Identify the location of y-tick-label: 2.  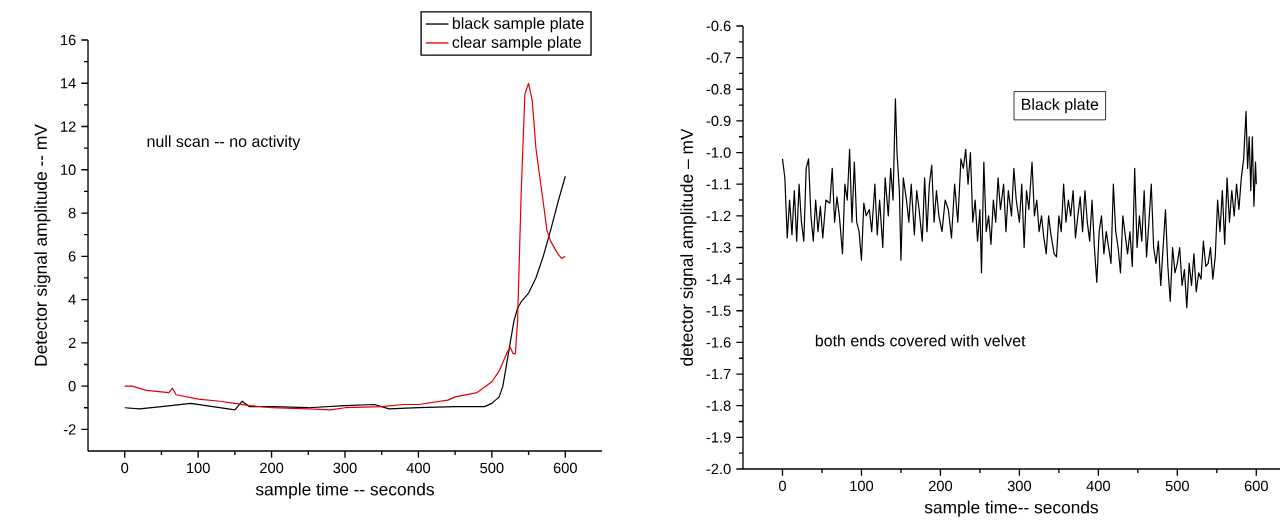
(72, 342).